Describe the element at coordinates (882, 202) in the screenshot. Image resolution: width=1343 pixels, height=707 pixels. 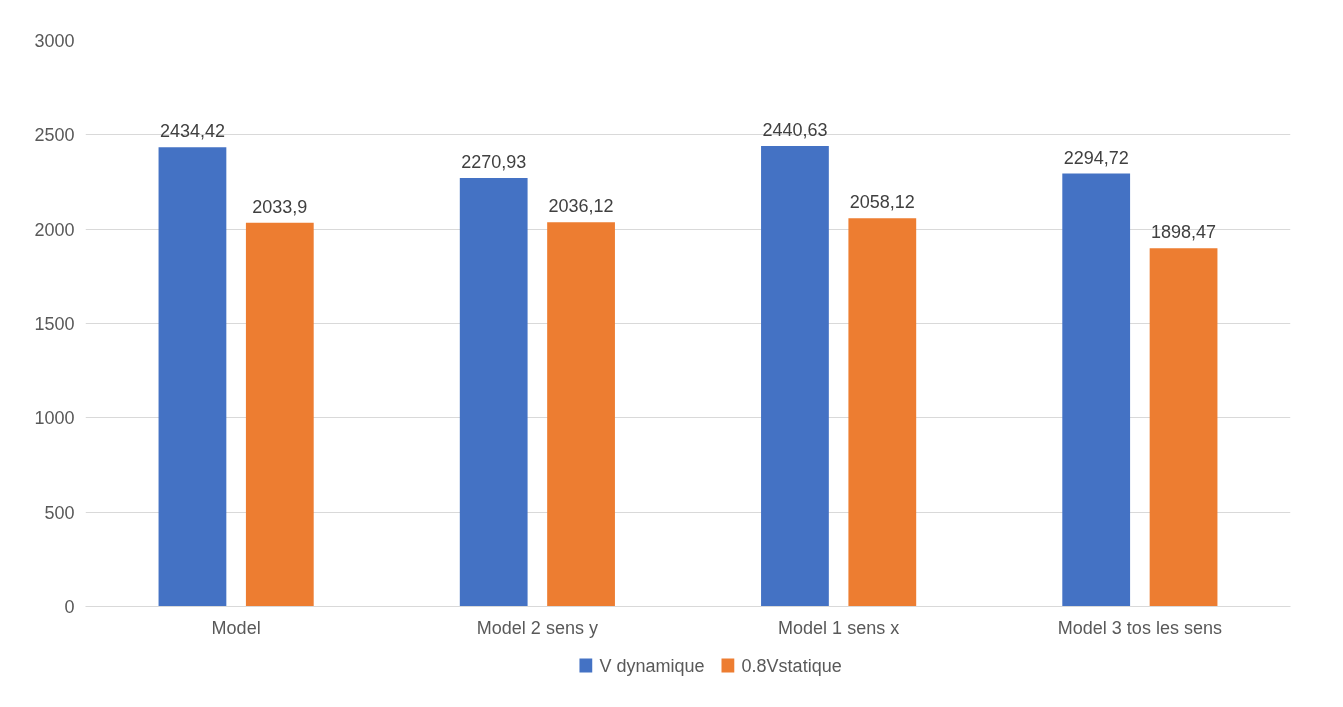
I see `data-label: 2058,12` at that location.